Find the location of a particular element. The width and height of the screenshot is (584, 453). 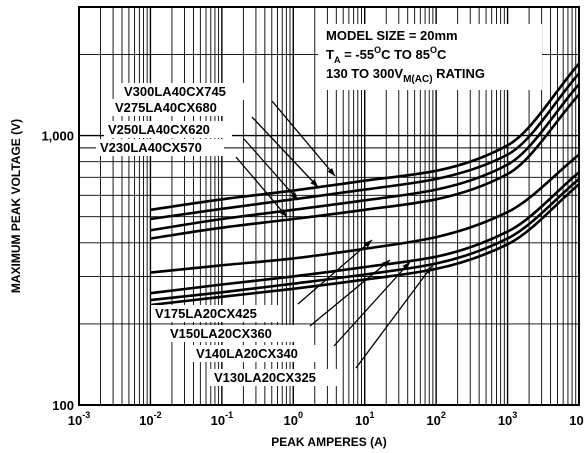

series-label-bg-v150la20cx360 is located at coordinates (230, 333).